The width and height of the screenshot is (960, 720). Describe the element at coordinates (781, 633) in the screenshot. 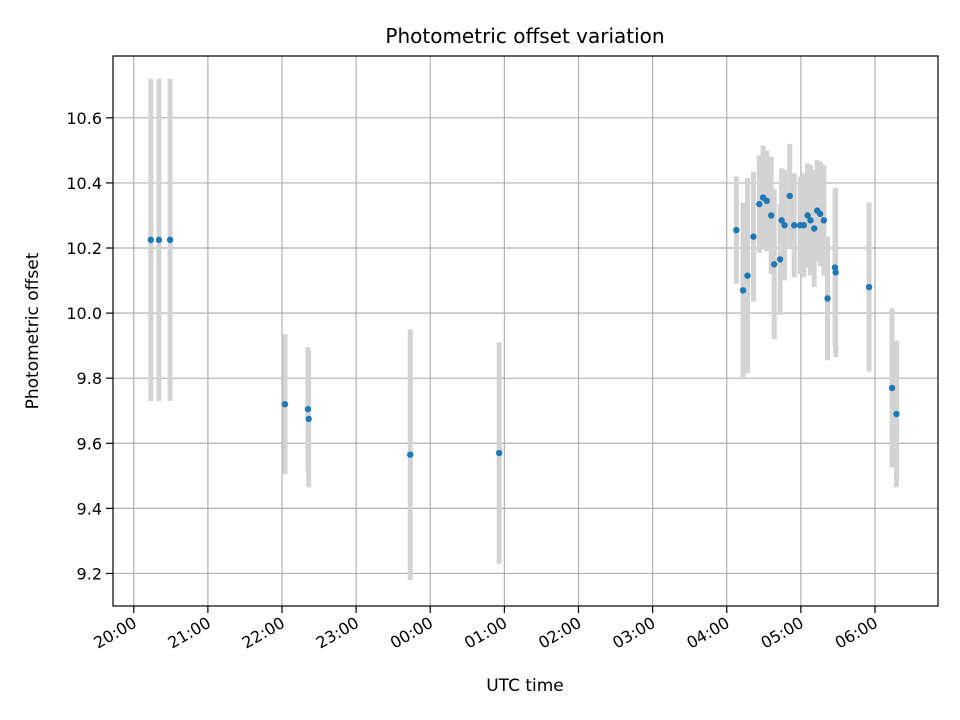

I see `x-tick-label: 05:00` at that location.